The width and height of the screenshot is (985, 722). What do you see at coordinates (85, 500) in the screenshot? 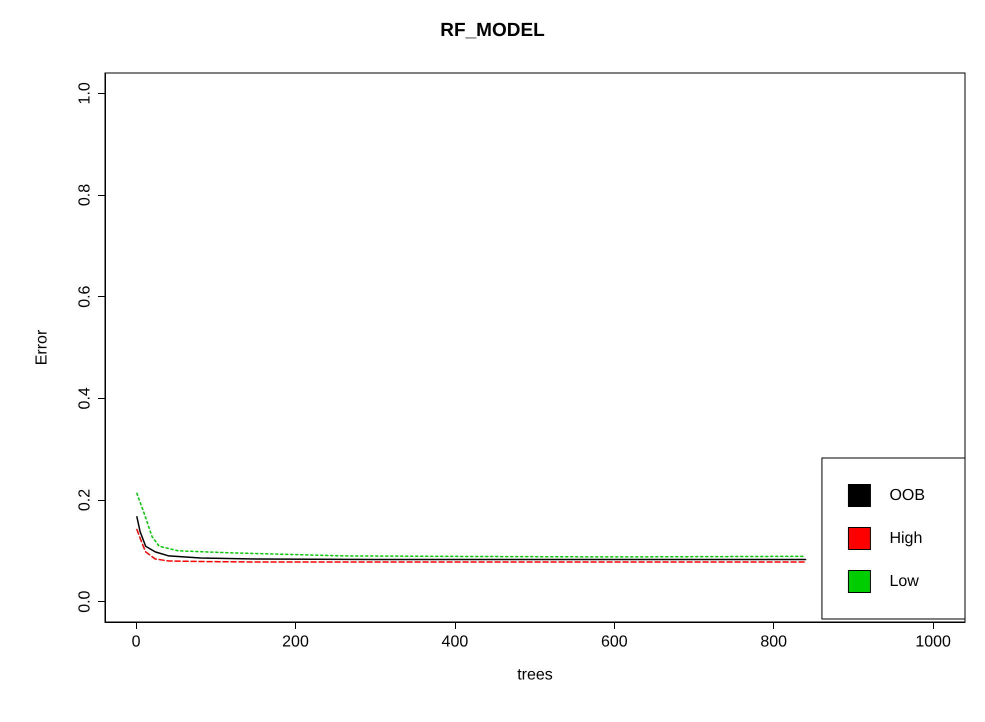
I see `y-tick-label: 0.2` at bounding box center [85, 500].